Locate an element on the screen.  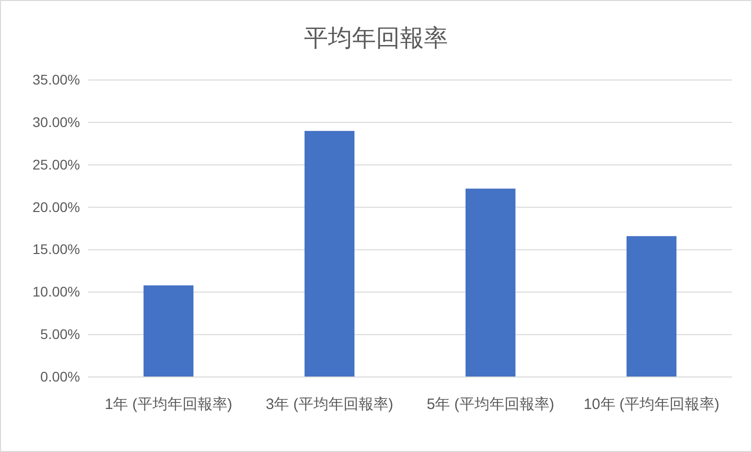
chart-title: 平均年回報率 is located at coordinates (376, 38).